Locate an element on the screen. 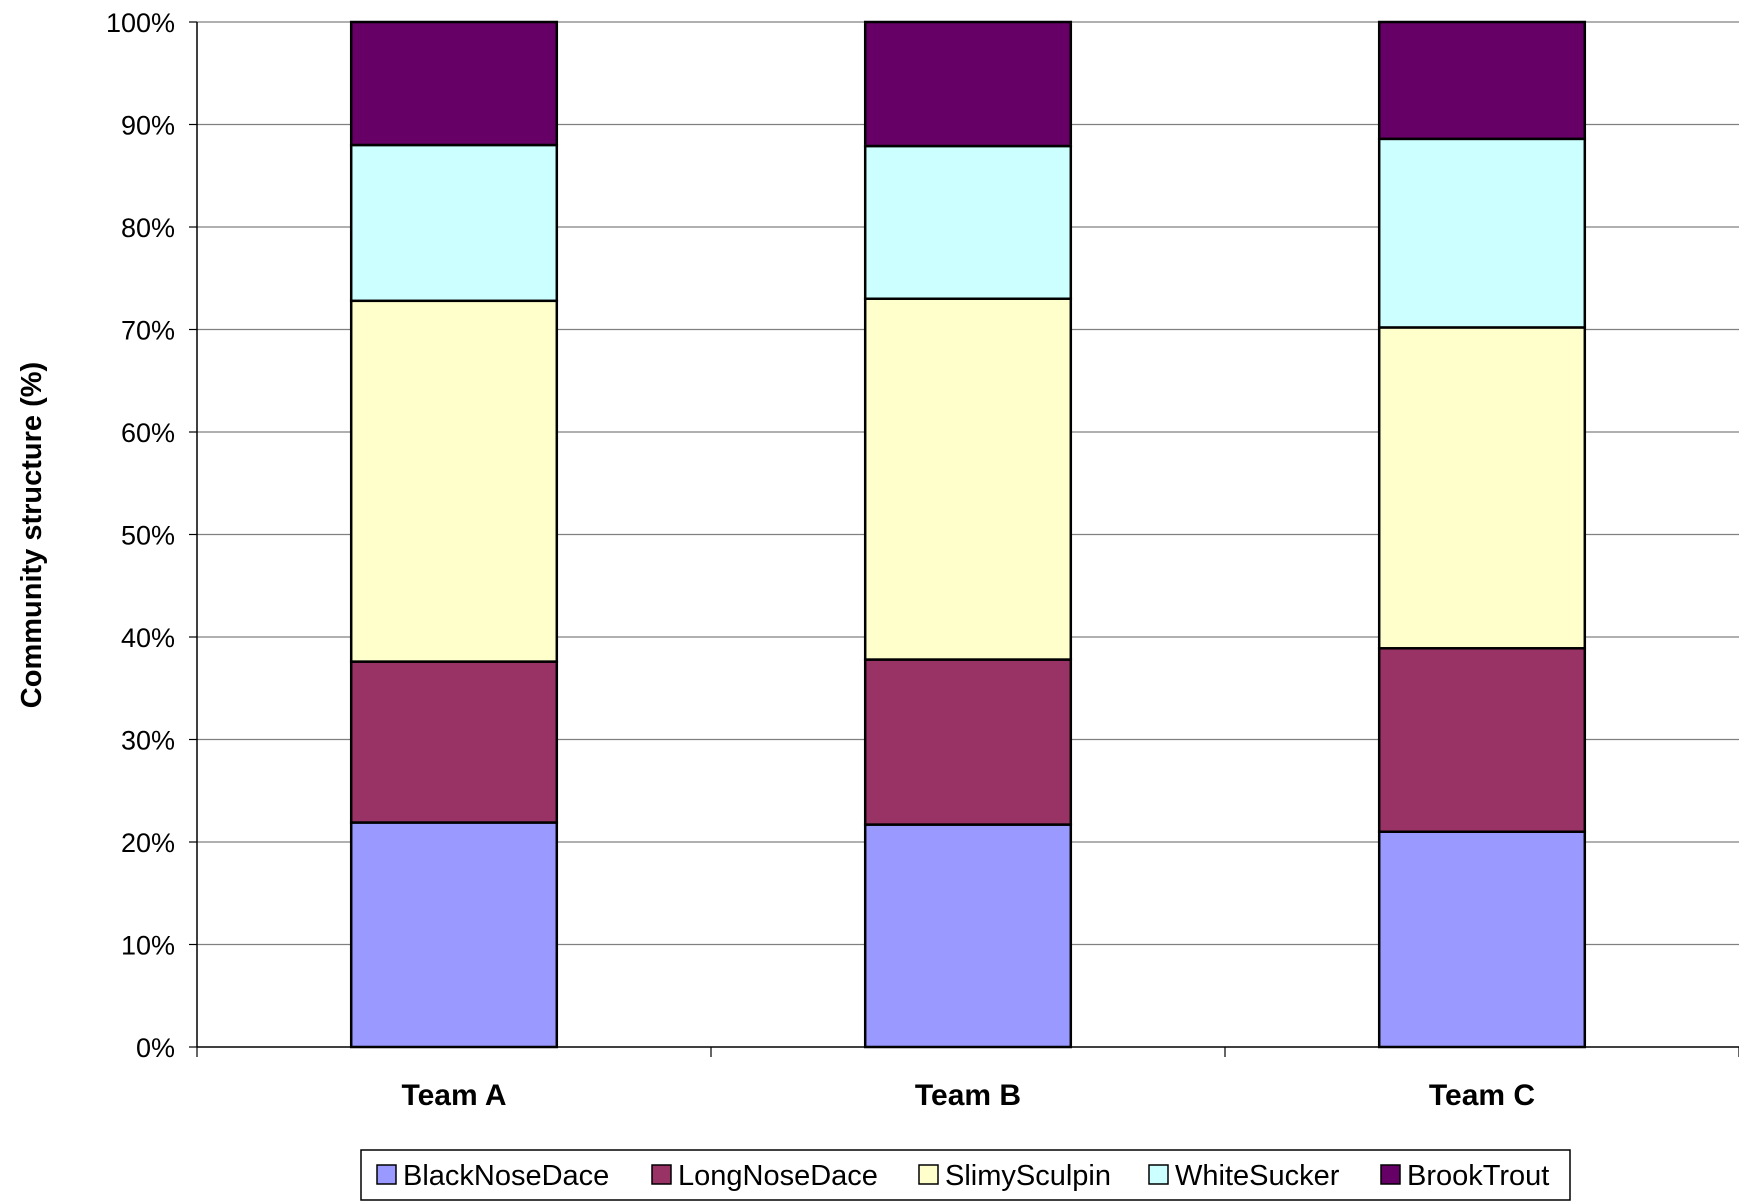 The height and width of the screenshot is (1204, 1739). y-tick-labels: 0% 10% 20% 30% 40% 50% 60% 70% 80% 90% 100% is located at coordinates (140, 535).